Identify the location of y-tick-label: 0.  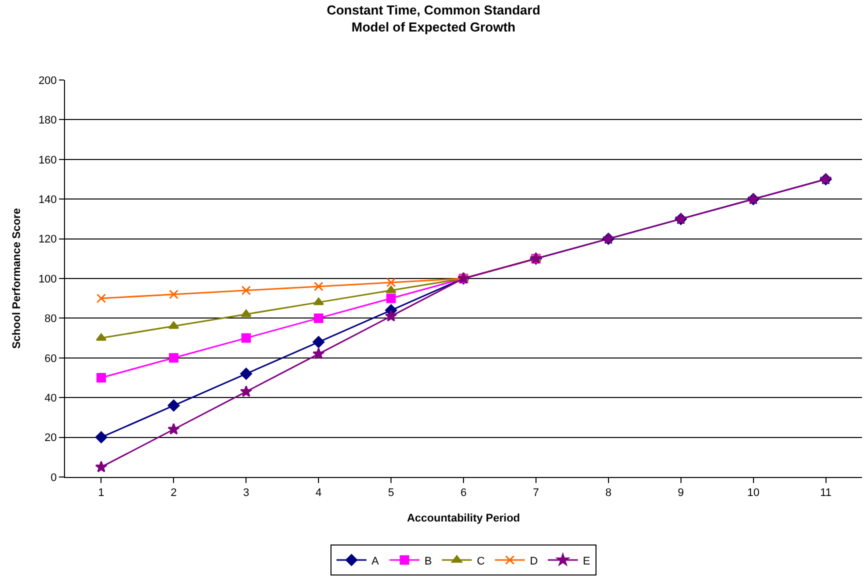
(53, 478).